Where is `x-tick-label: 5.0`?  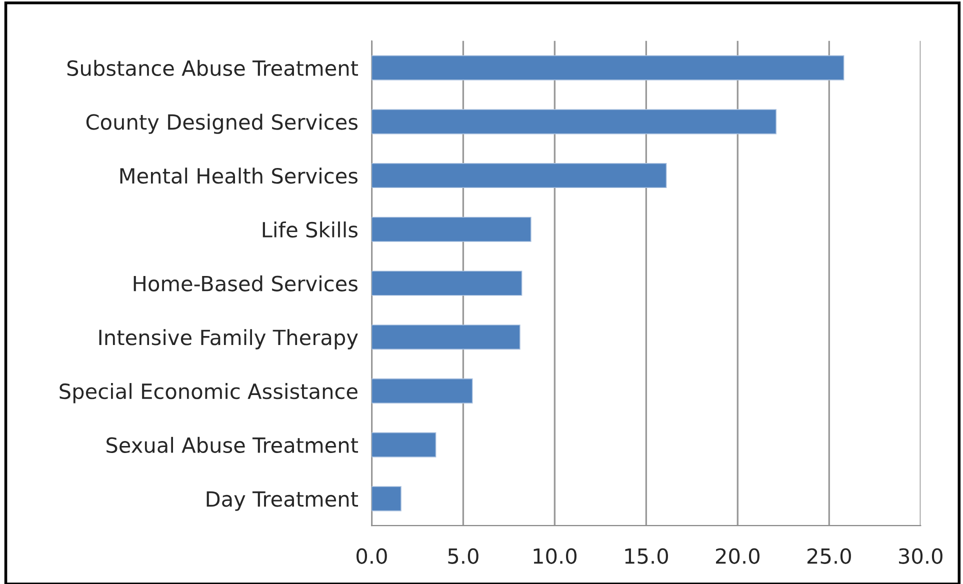
x-tick-label: 5.0 is located at coordinates (463, 556).